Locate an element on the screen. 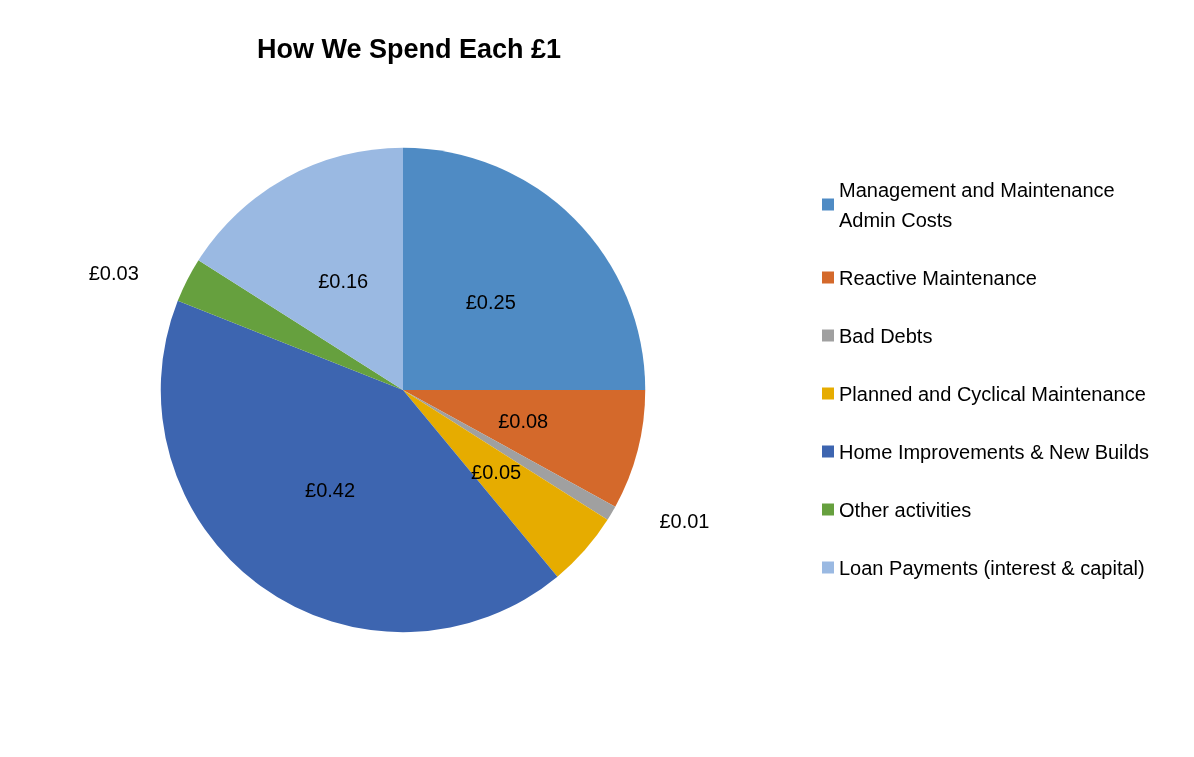 The image size is (1194, 757). data-label: £0.03 is located at coordinates (113, 273).